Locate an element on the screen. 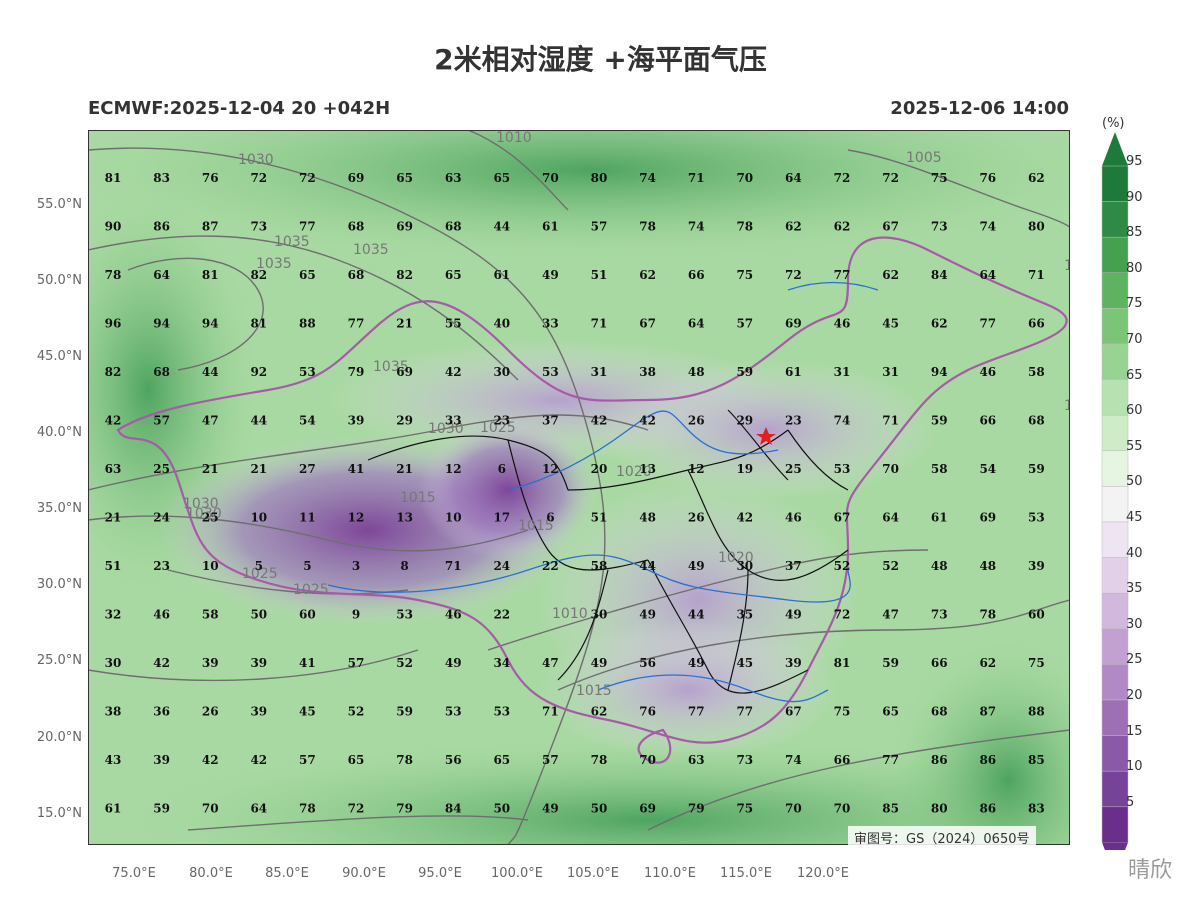 The width and height of the screenshot is (1201, 900). latitude-label: 45.0°N is located at coordinates (59, 356).